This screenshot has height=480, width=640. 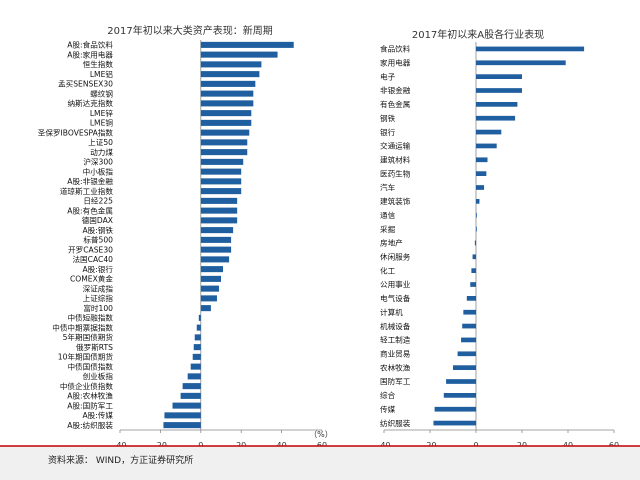 What do you see at coordinates (97, 415) in the screenshot?
I see `left-category-label: A股:传媒` at bounding box center [97, 415].